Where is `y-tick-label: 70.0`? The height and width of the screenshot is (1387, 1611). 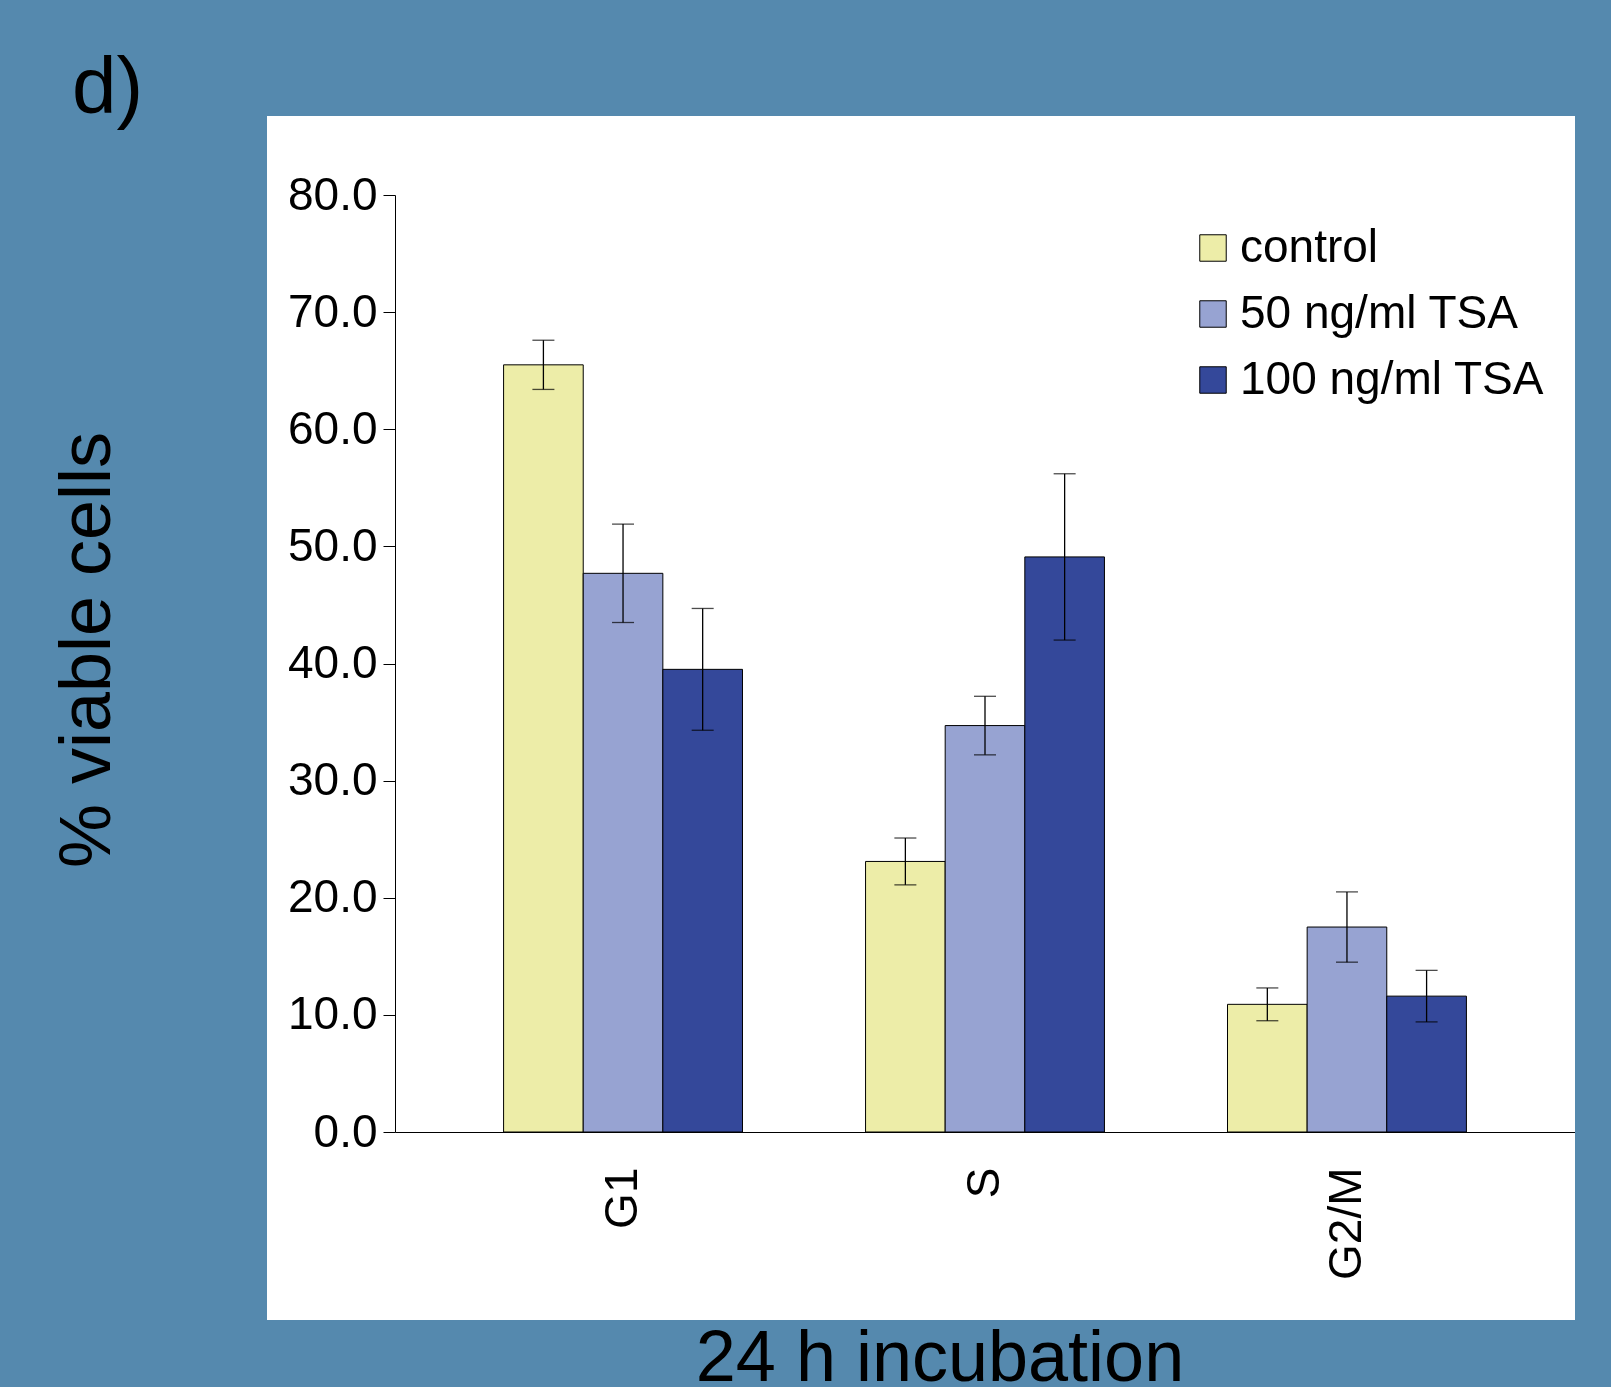 y-tick-label: 70.0 is located at coordinates (332, 310).